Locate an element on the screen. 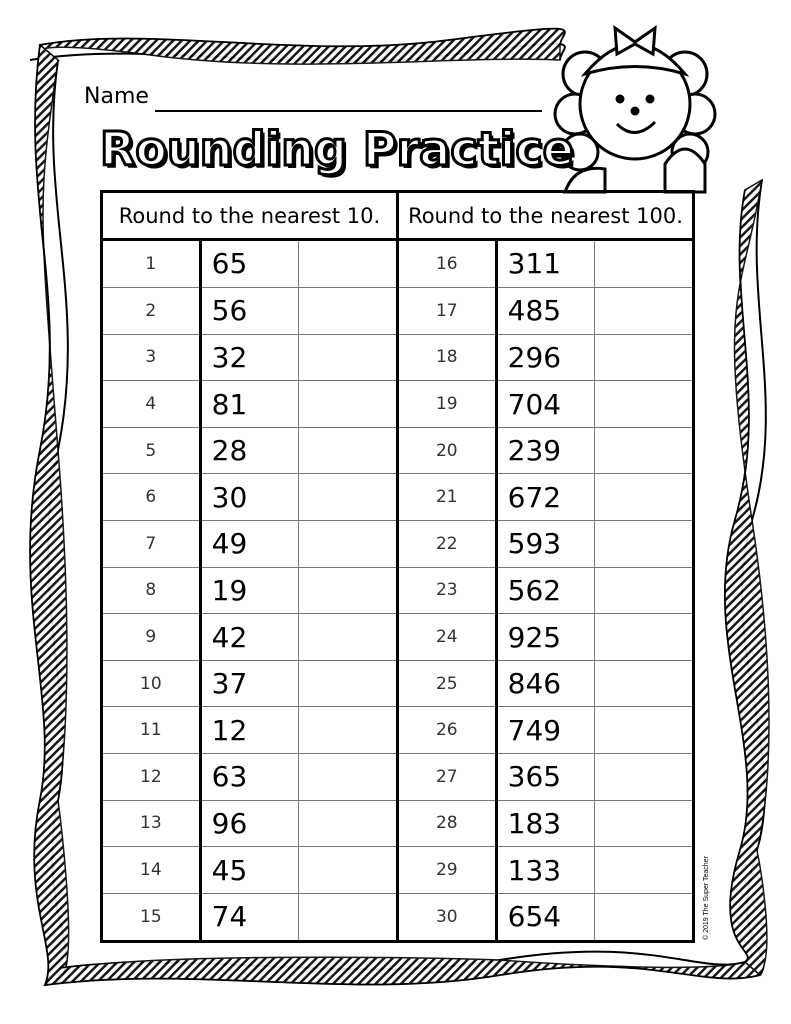  table-row: 14 45 29 133 is located at coordinates (397, 870).